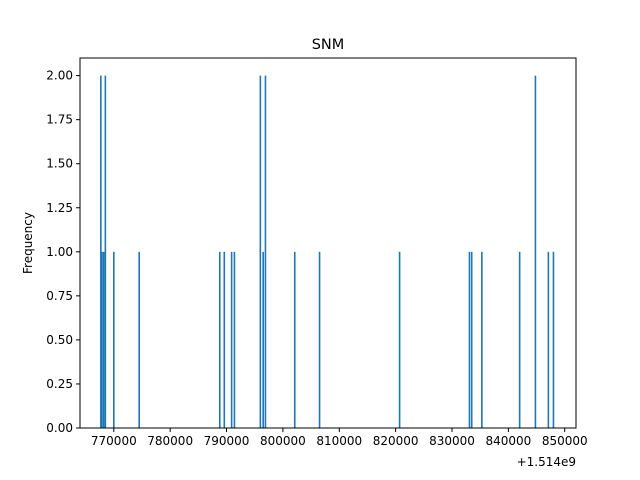  Describe the element at coordinates (59, 296) in the screenshot. I see `y-tick-label: 0.75` at that location.